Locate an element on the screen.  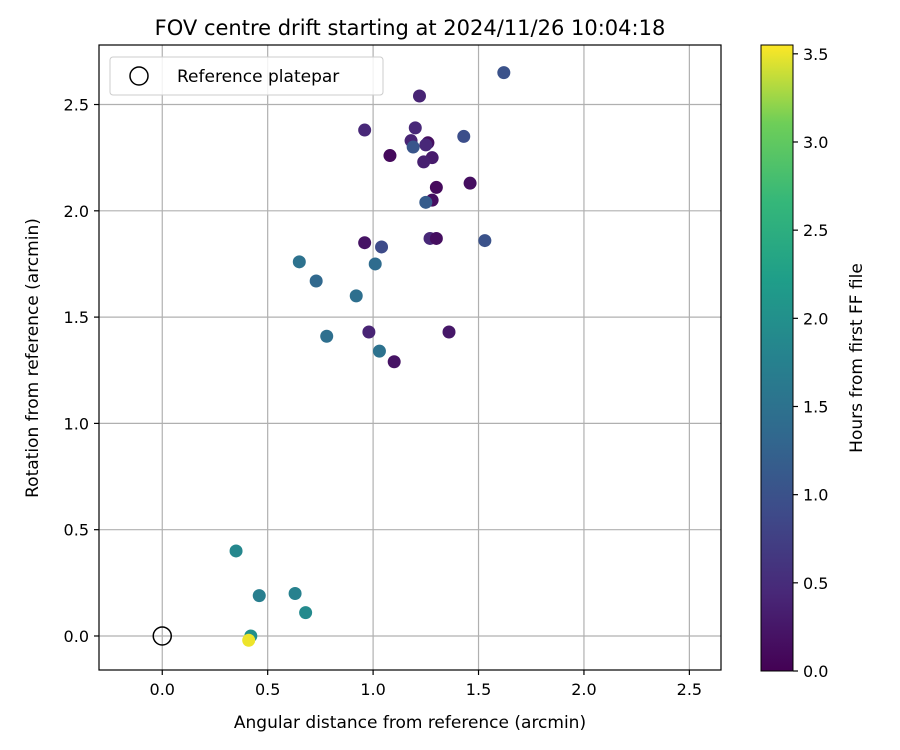
colorbar-tick-label: 0.5 is located at coordinates (815, 583).